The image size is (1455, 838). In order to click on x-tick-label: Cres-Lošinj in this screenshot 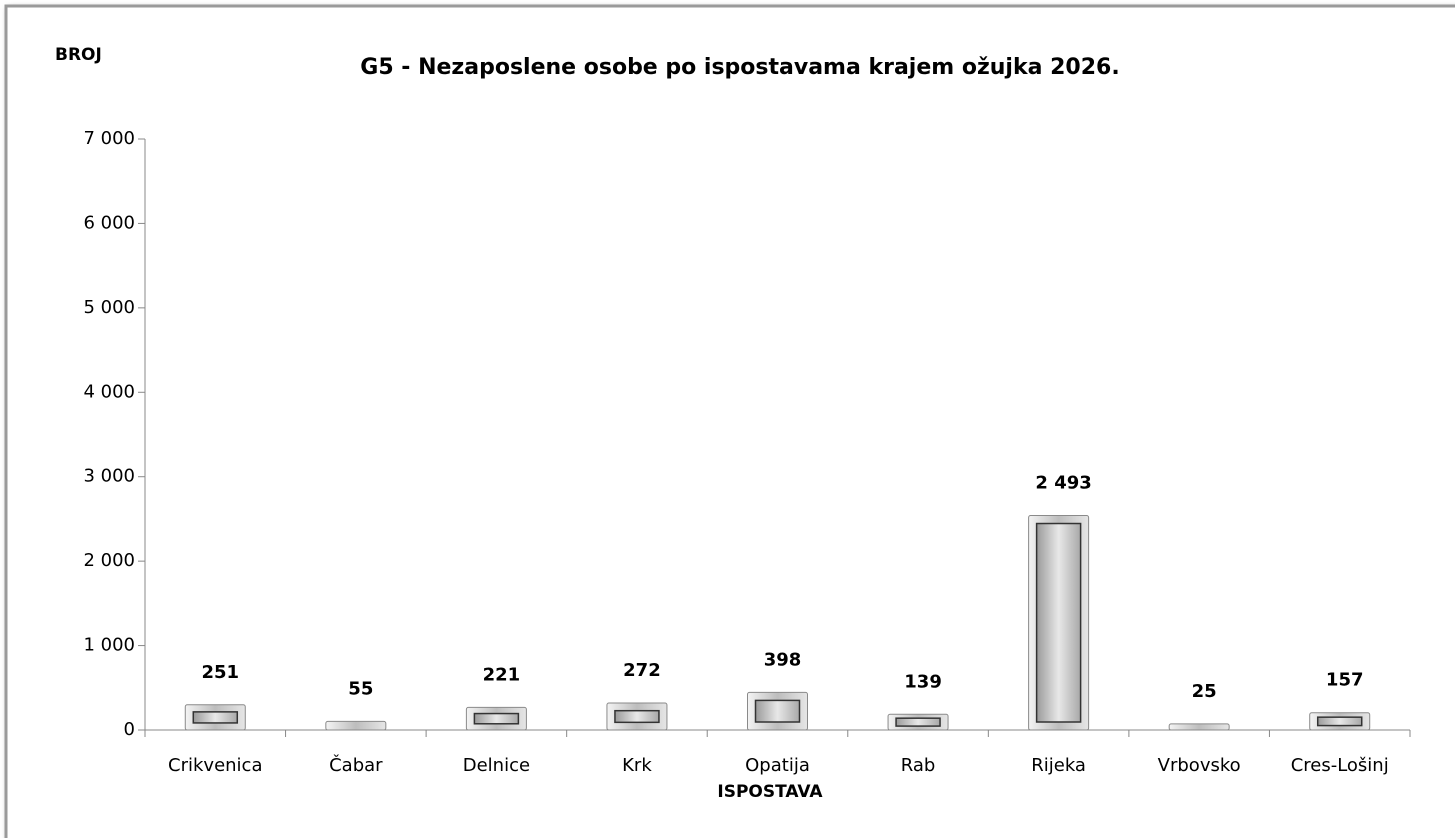, I will do `click(1340, 765)`.